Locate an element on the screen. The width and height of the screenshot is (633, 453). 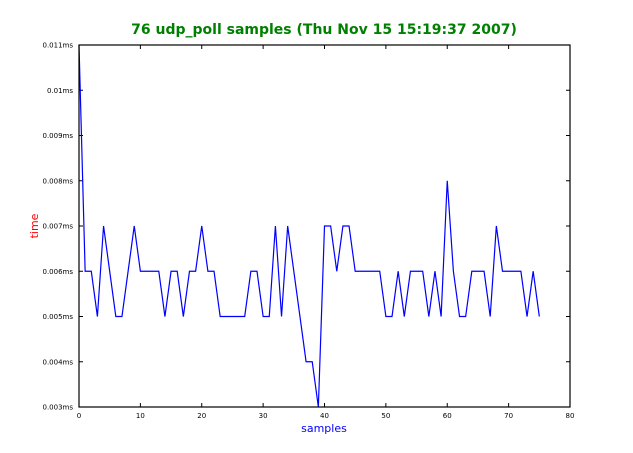
x-tick-label: 0 is located at coordinates (79, 416).